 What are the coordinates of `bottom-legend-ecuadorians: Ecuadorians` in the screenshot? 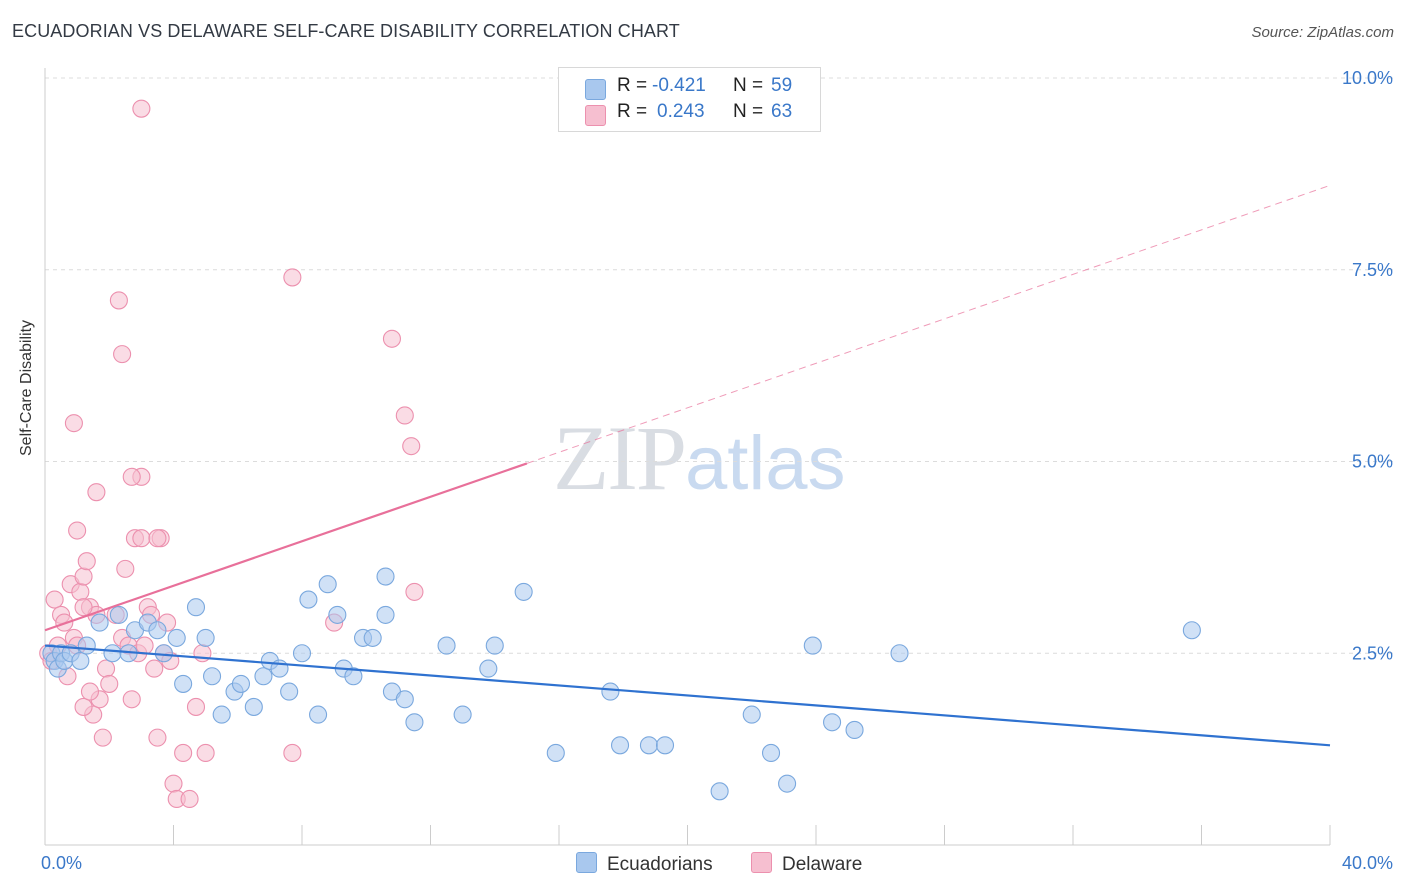 It's located at (644, 864).